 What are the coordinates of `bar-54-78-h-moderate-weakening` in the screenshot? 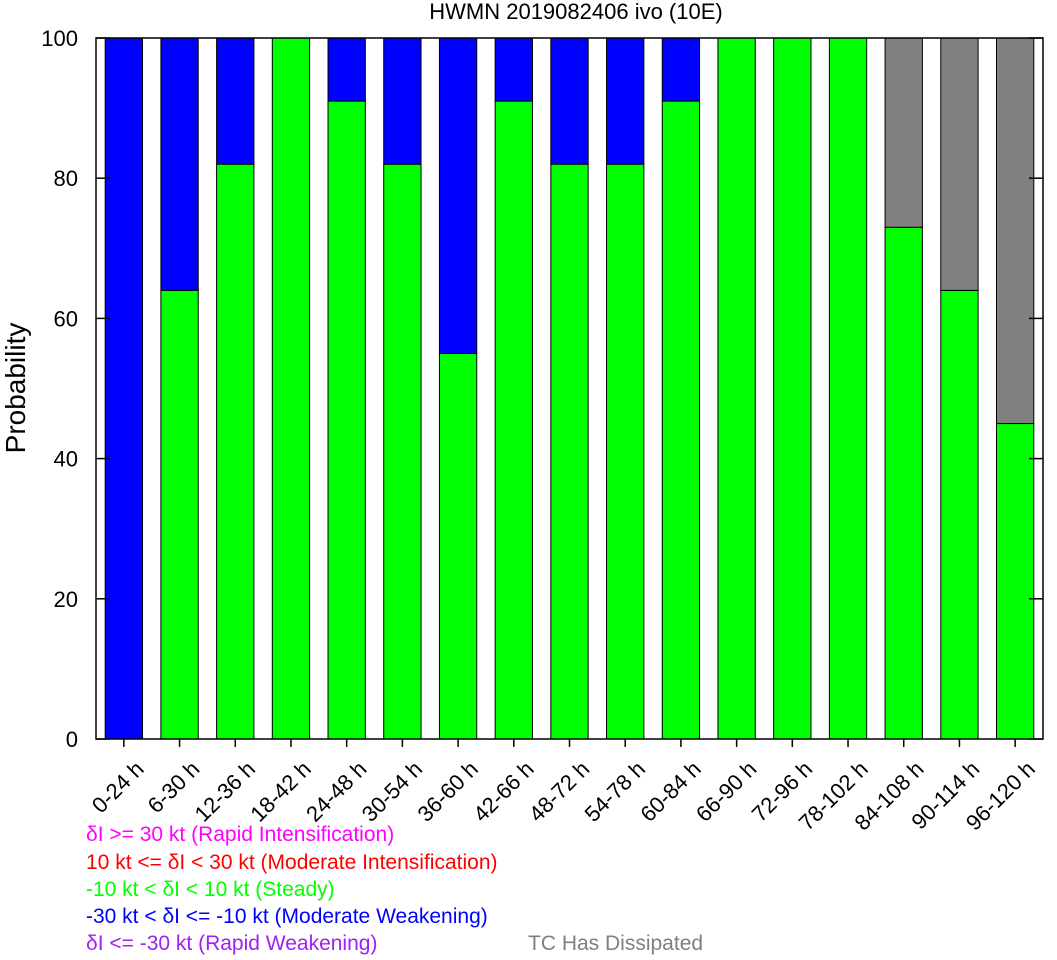 It's located at (625, 101).